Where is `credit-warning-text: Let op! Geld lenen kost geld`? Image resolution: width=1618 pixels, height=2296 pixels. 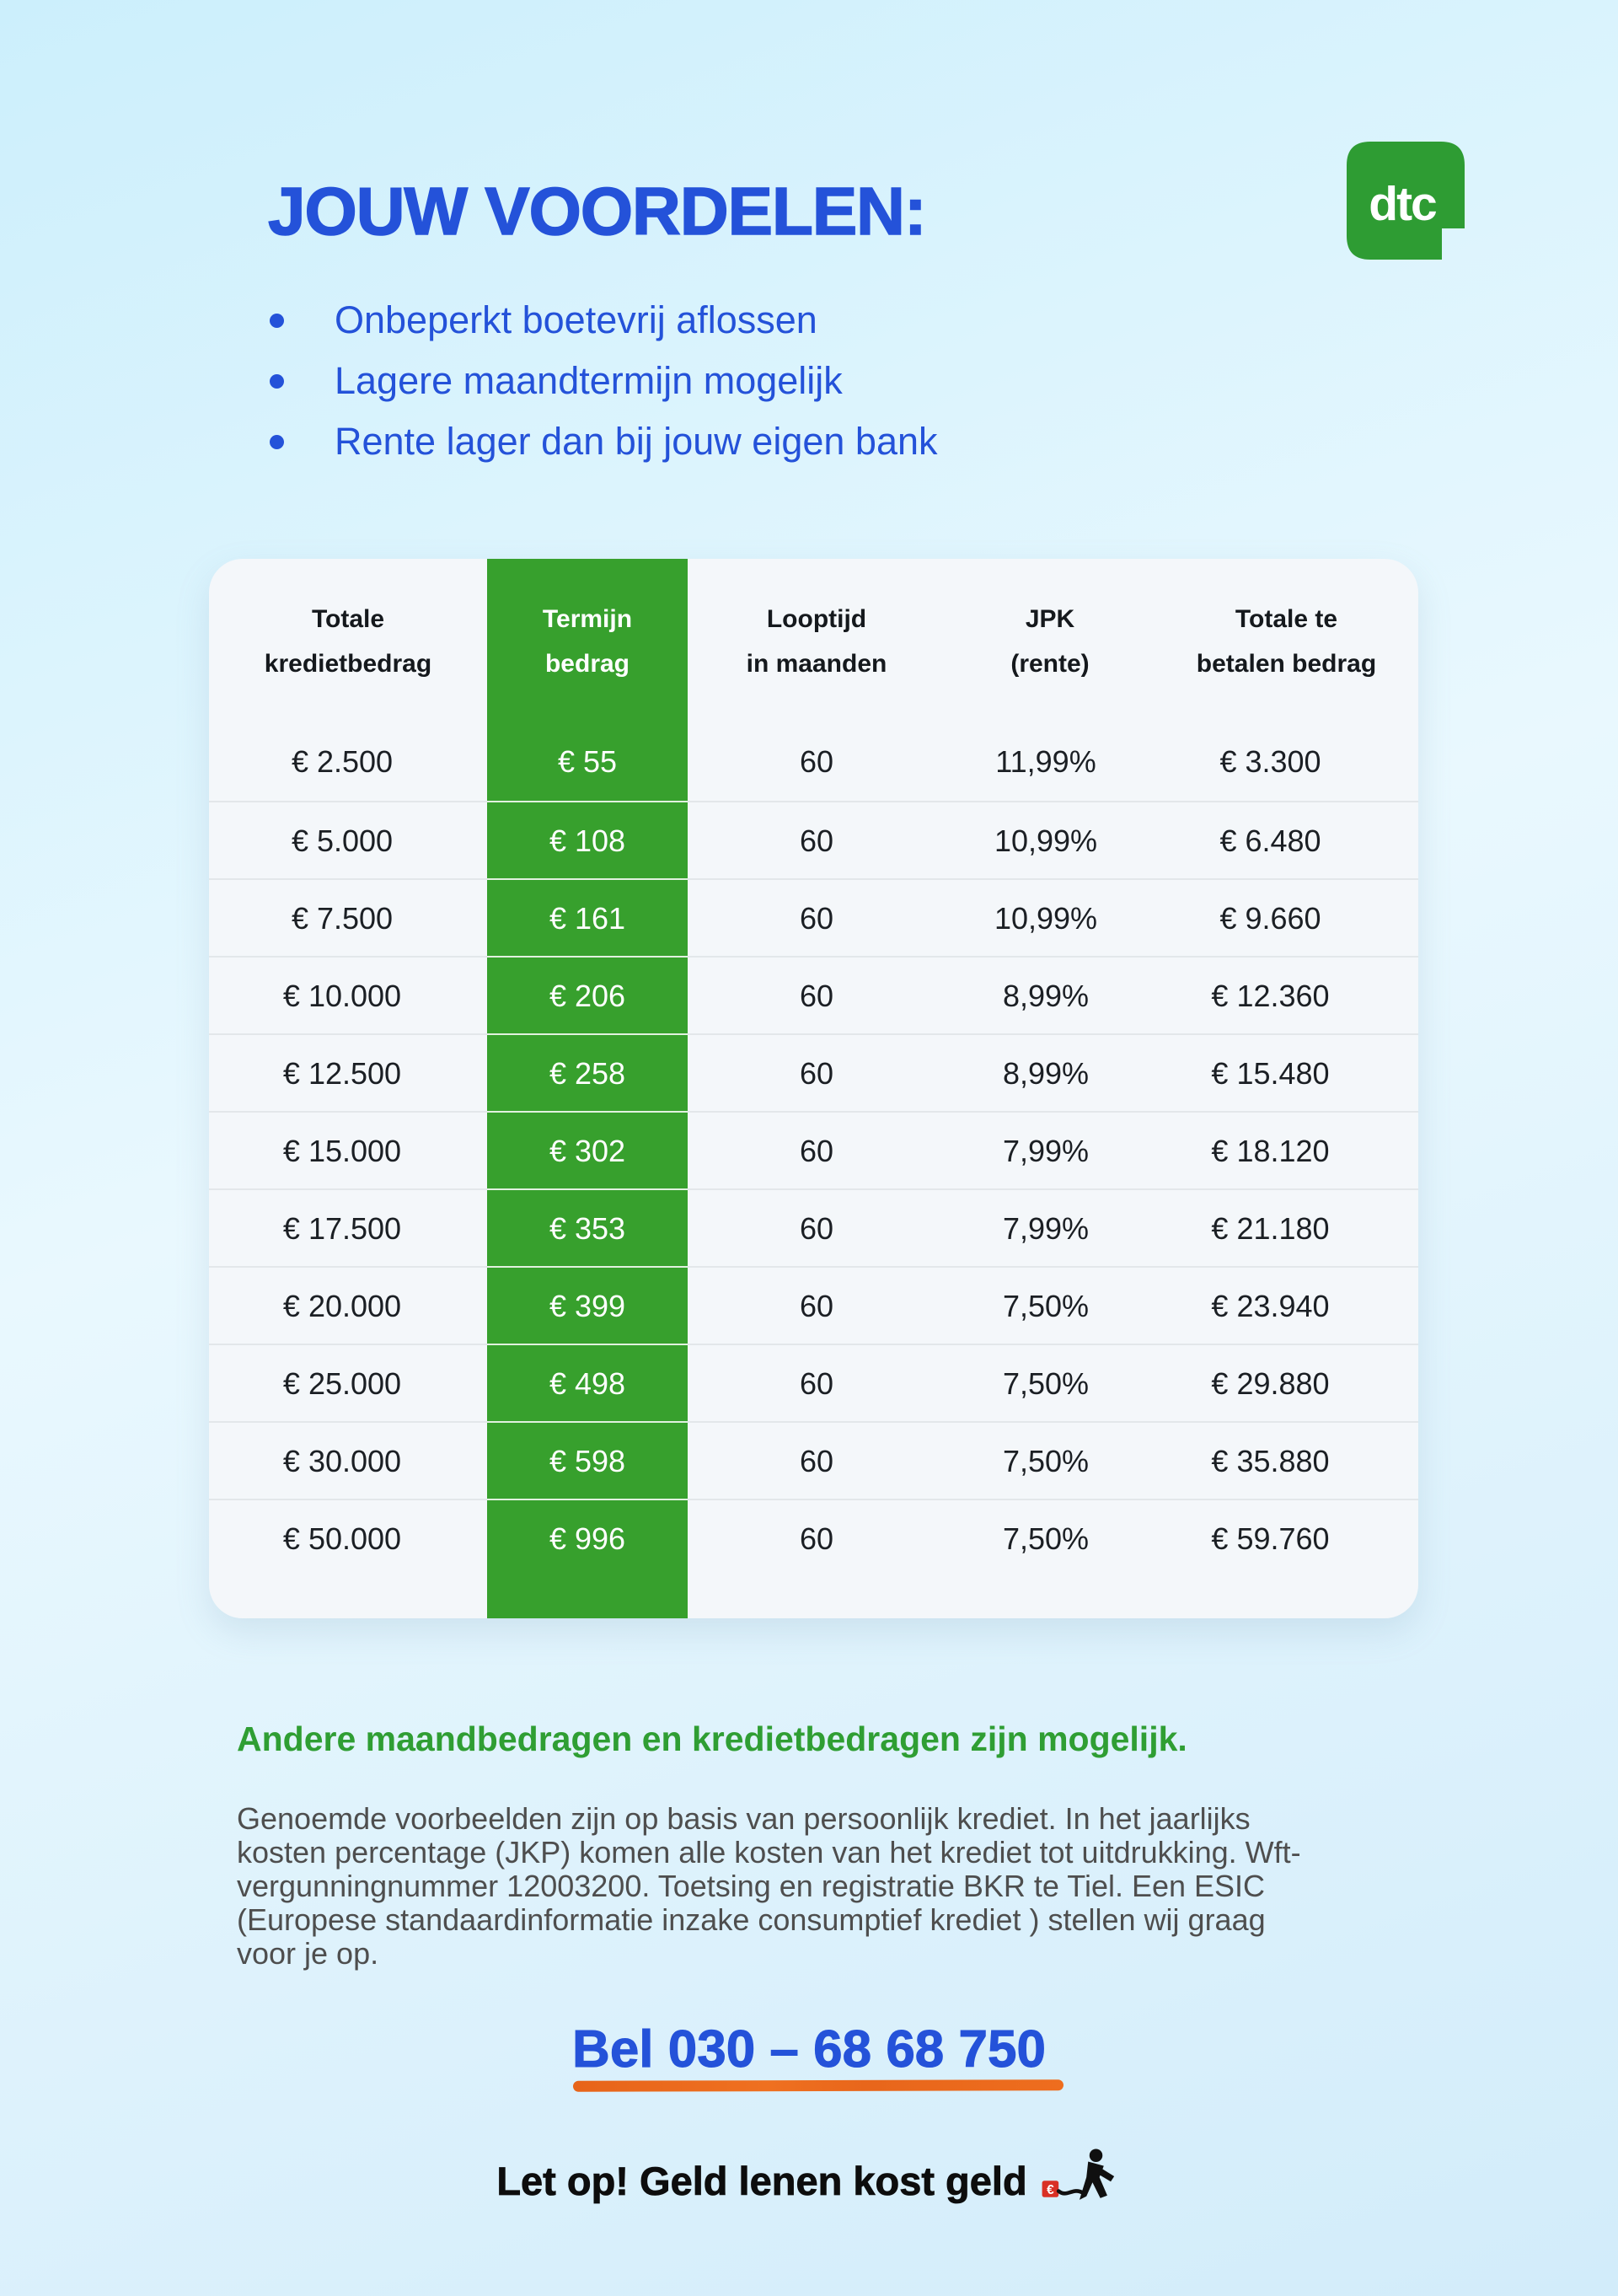
credit-warning-text: Let op! Geld lenen kost geld is located at coordinates (761, 2181).